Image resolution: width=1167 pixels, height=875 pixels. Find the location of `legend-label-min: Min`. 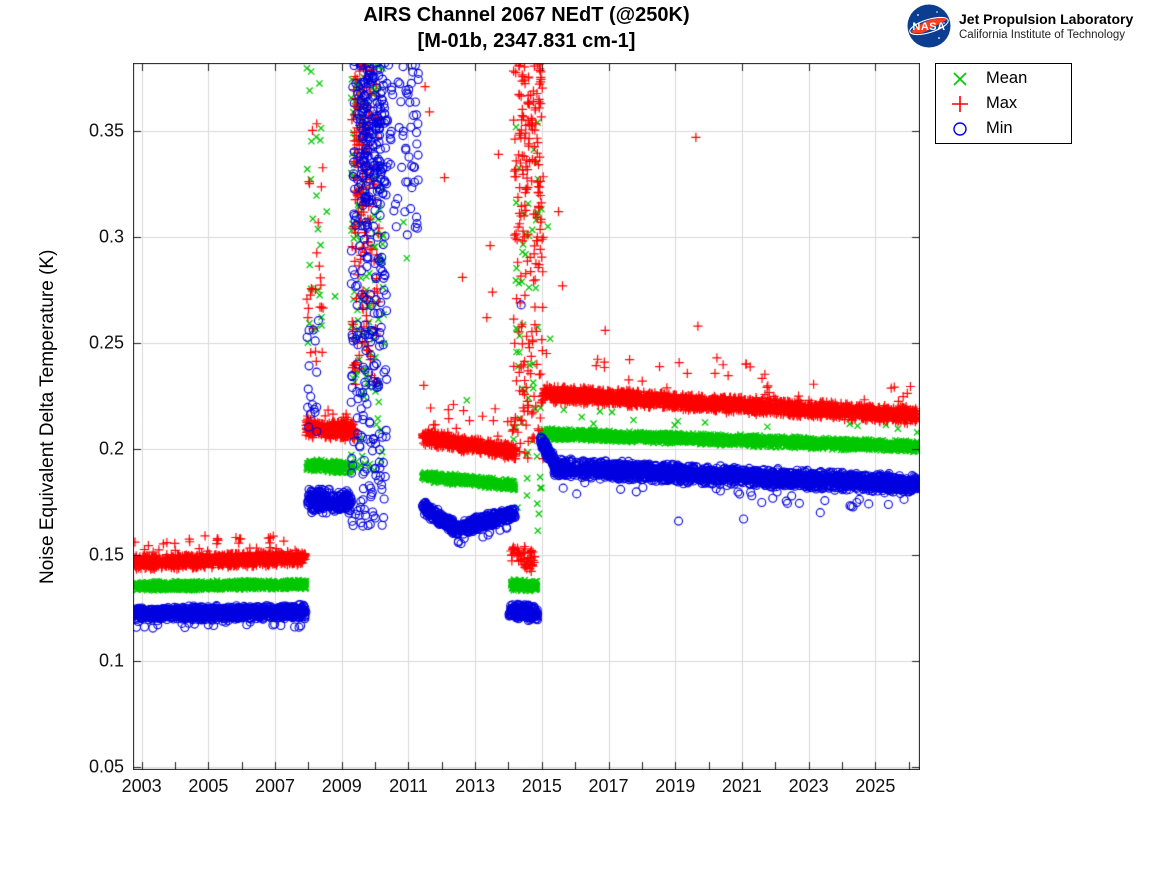

legend-label-min: Min is located at coordinates (999, 128).